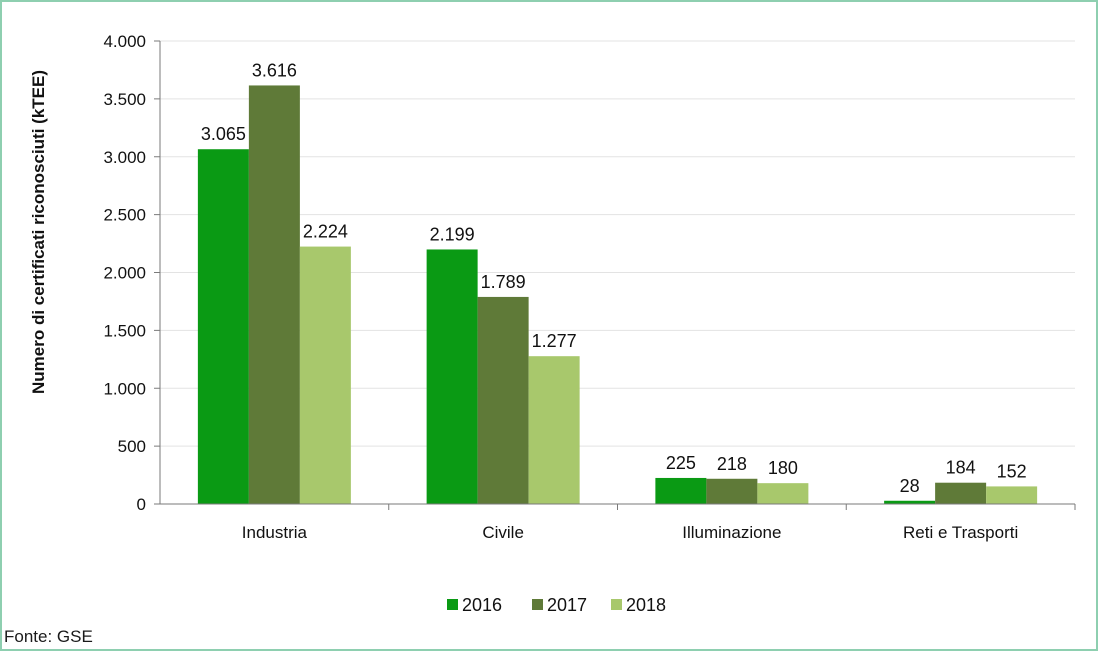 Image resolution: width=1098 pixels, height=651 pixels. What do you see at coordinates (452, 234) in the screenshot?
I see `data-label: 2.199` at bounding box center [452, 234].